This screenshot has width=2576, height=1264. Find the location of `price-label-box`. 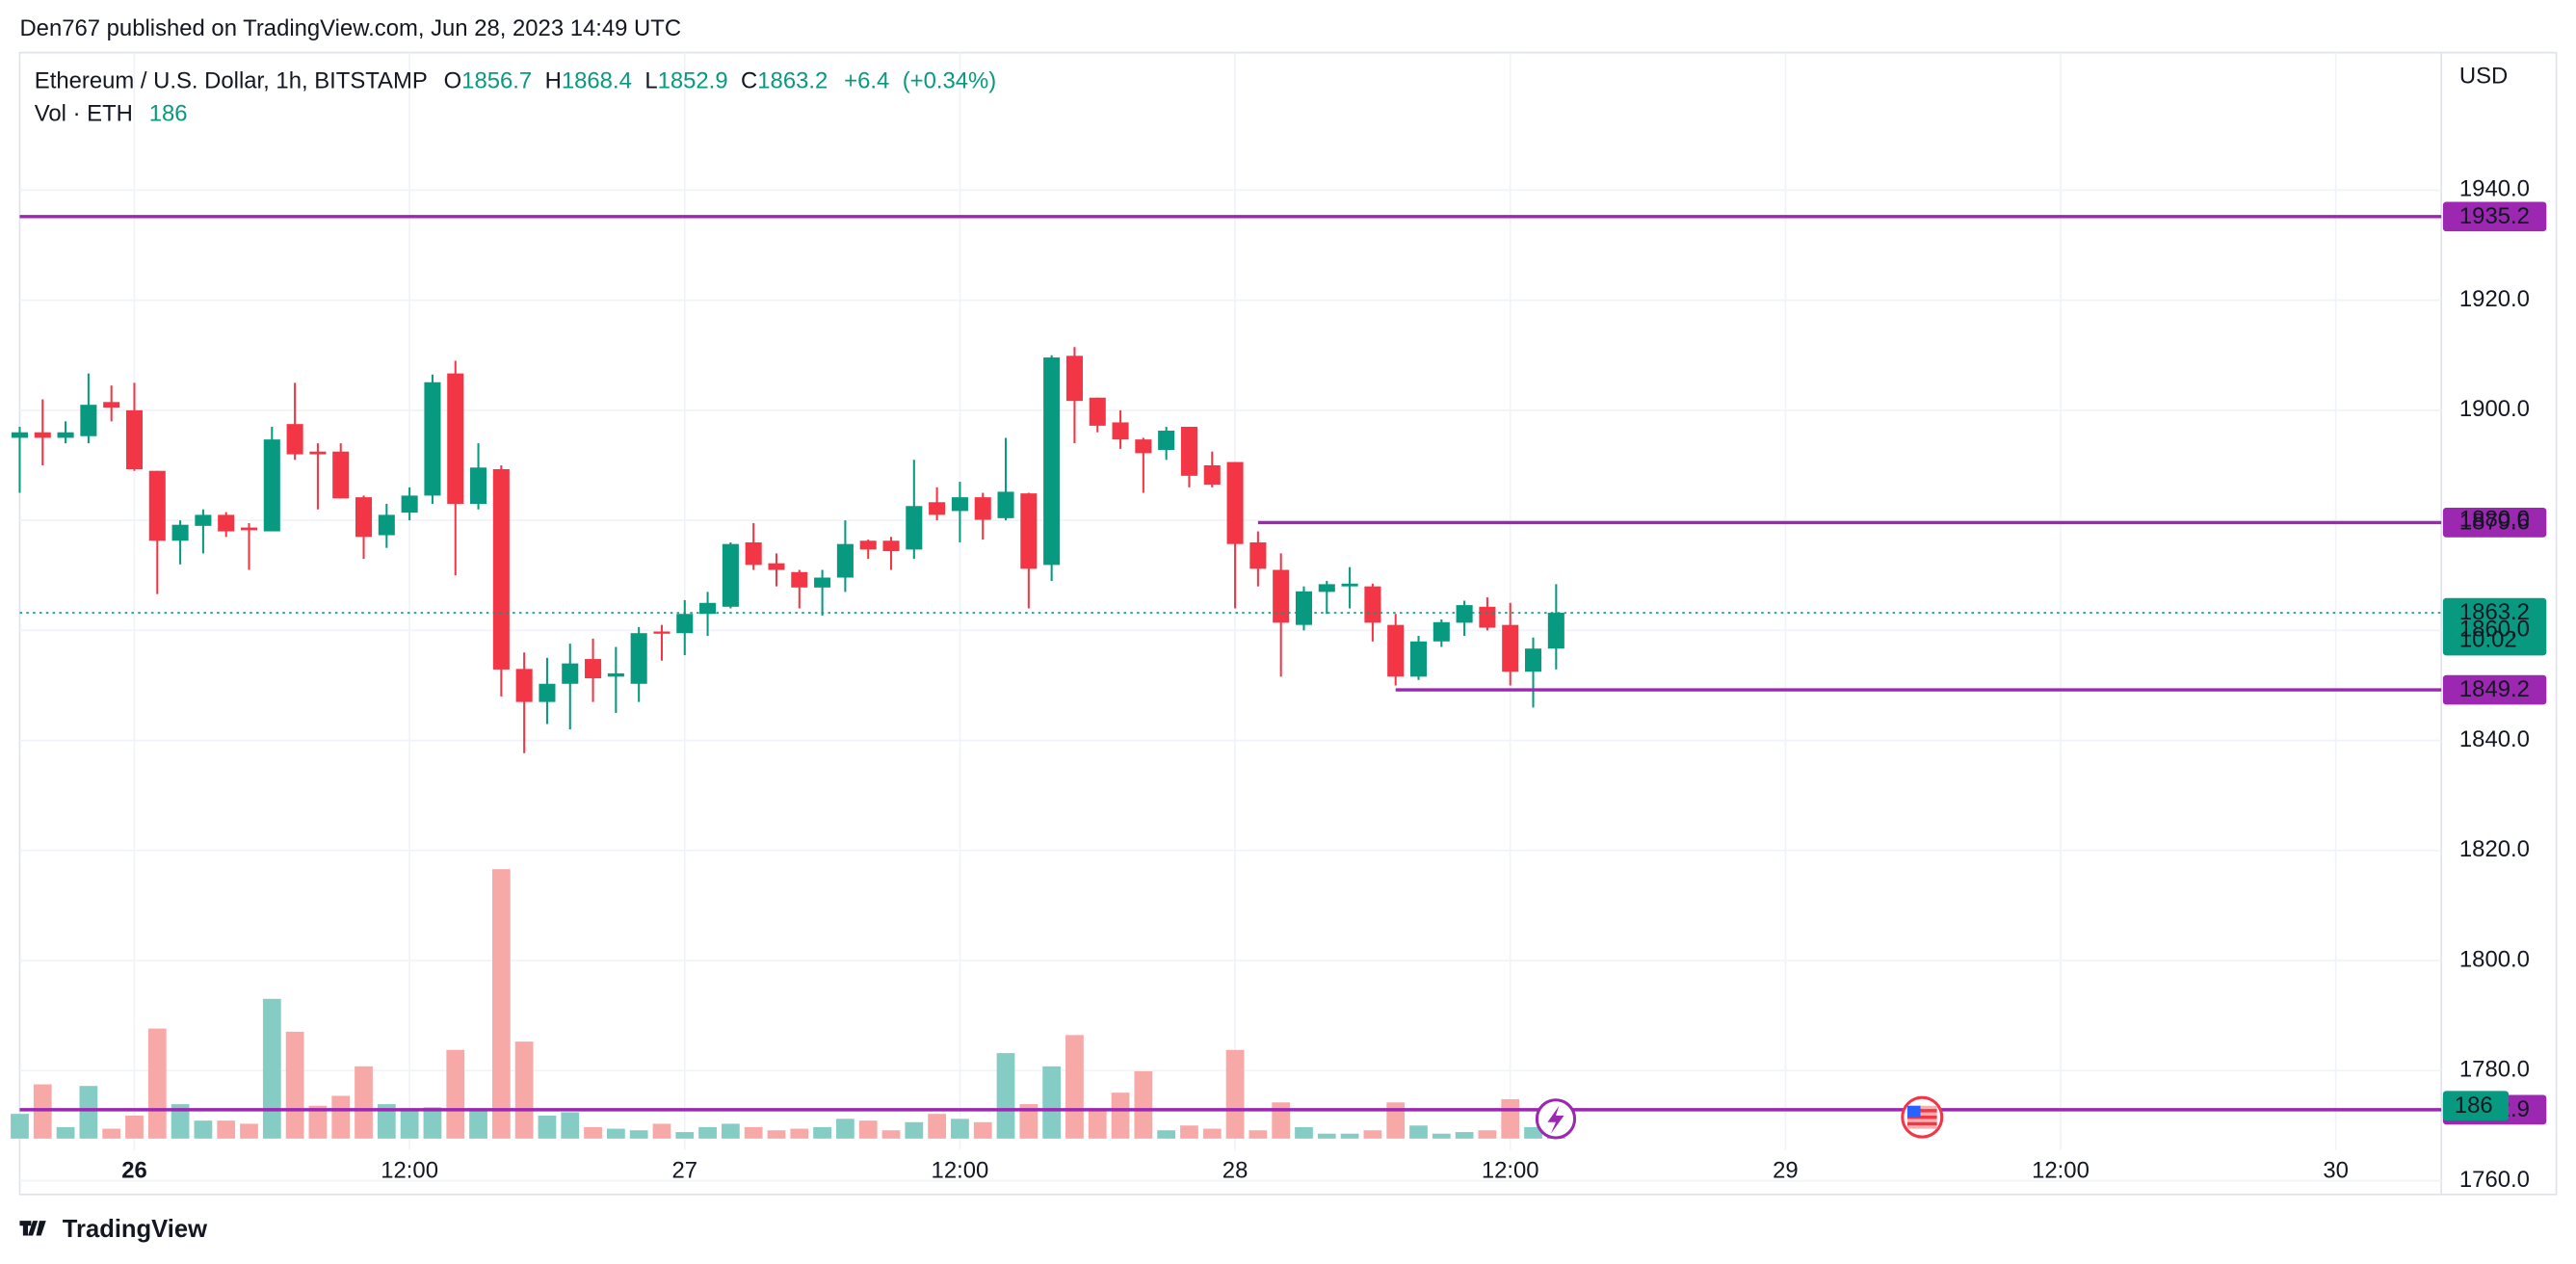

price-label-box is located at coordinates (2495, 626).